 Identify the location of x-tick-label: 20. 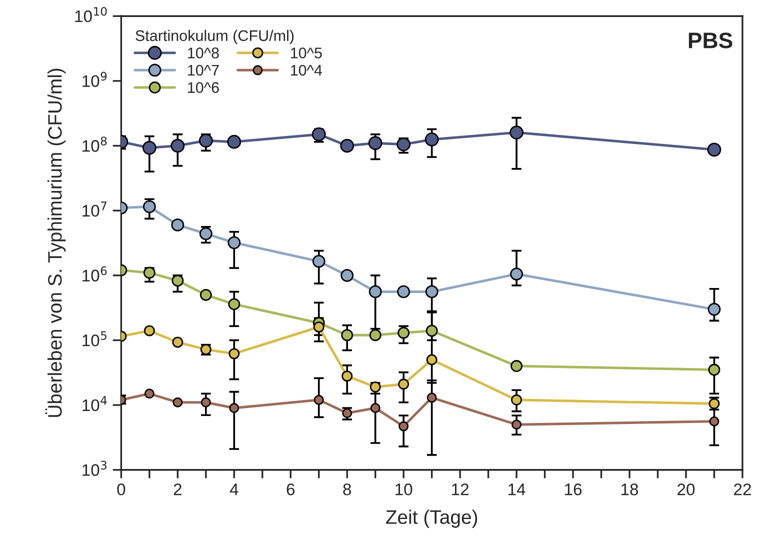
(686, 490).